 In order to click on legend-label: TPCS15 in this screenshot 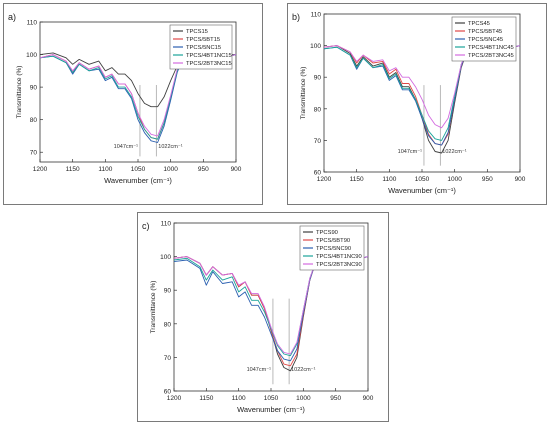, I will do `click(197, 32)`.